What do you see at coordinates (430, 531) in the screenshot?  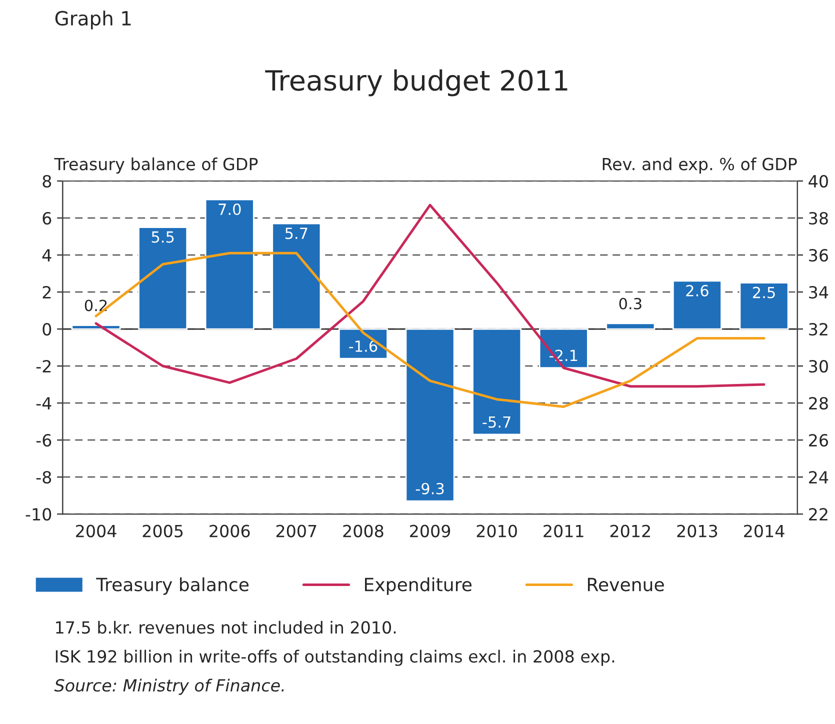 I see `x-tick-label: 2009` at bounding box center [430, 531].